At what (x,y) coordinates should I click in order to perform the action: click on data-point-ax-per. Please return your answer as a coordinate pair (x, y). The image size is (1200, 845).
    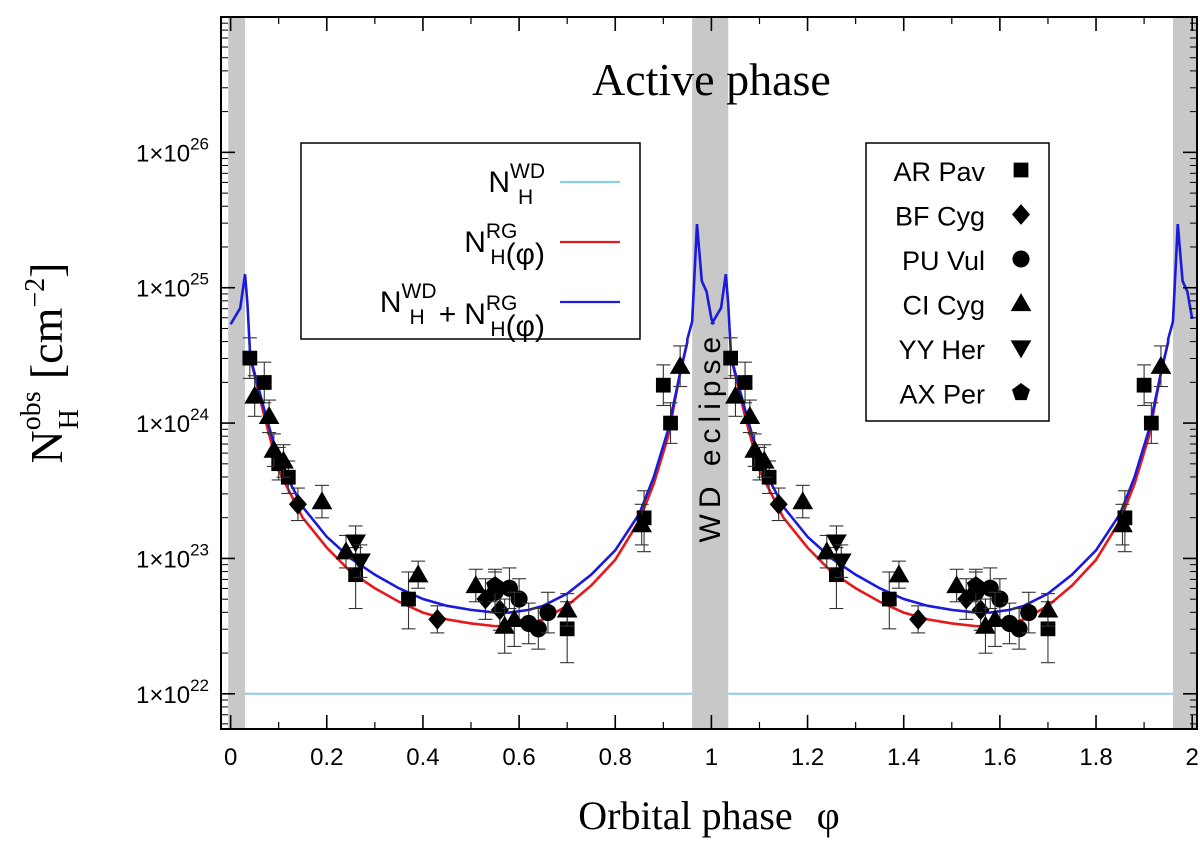
    Looking at the image, I should click on (975, 585).